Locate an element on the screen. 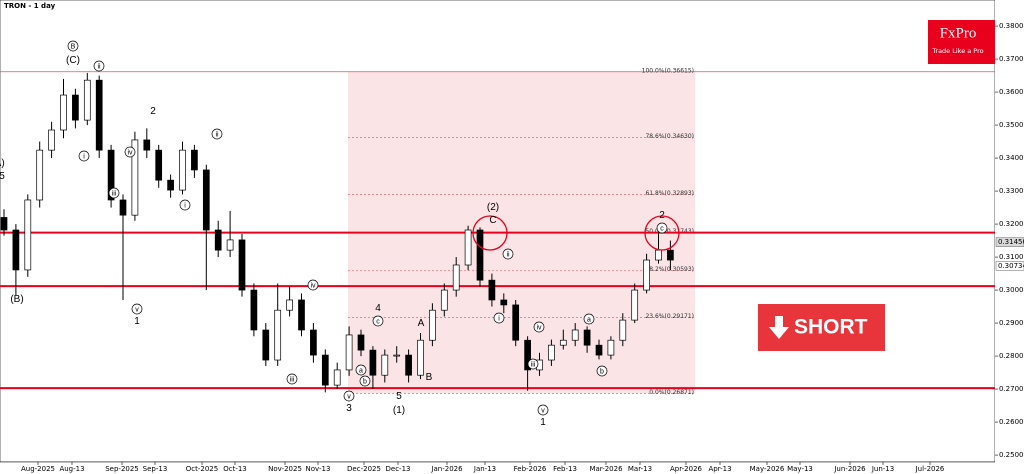 This screenshot has height=474, width=1024. price-label: 0.30734 is located at coordinates (1011, 266).